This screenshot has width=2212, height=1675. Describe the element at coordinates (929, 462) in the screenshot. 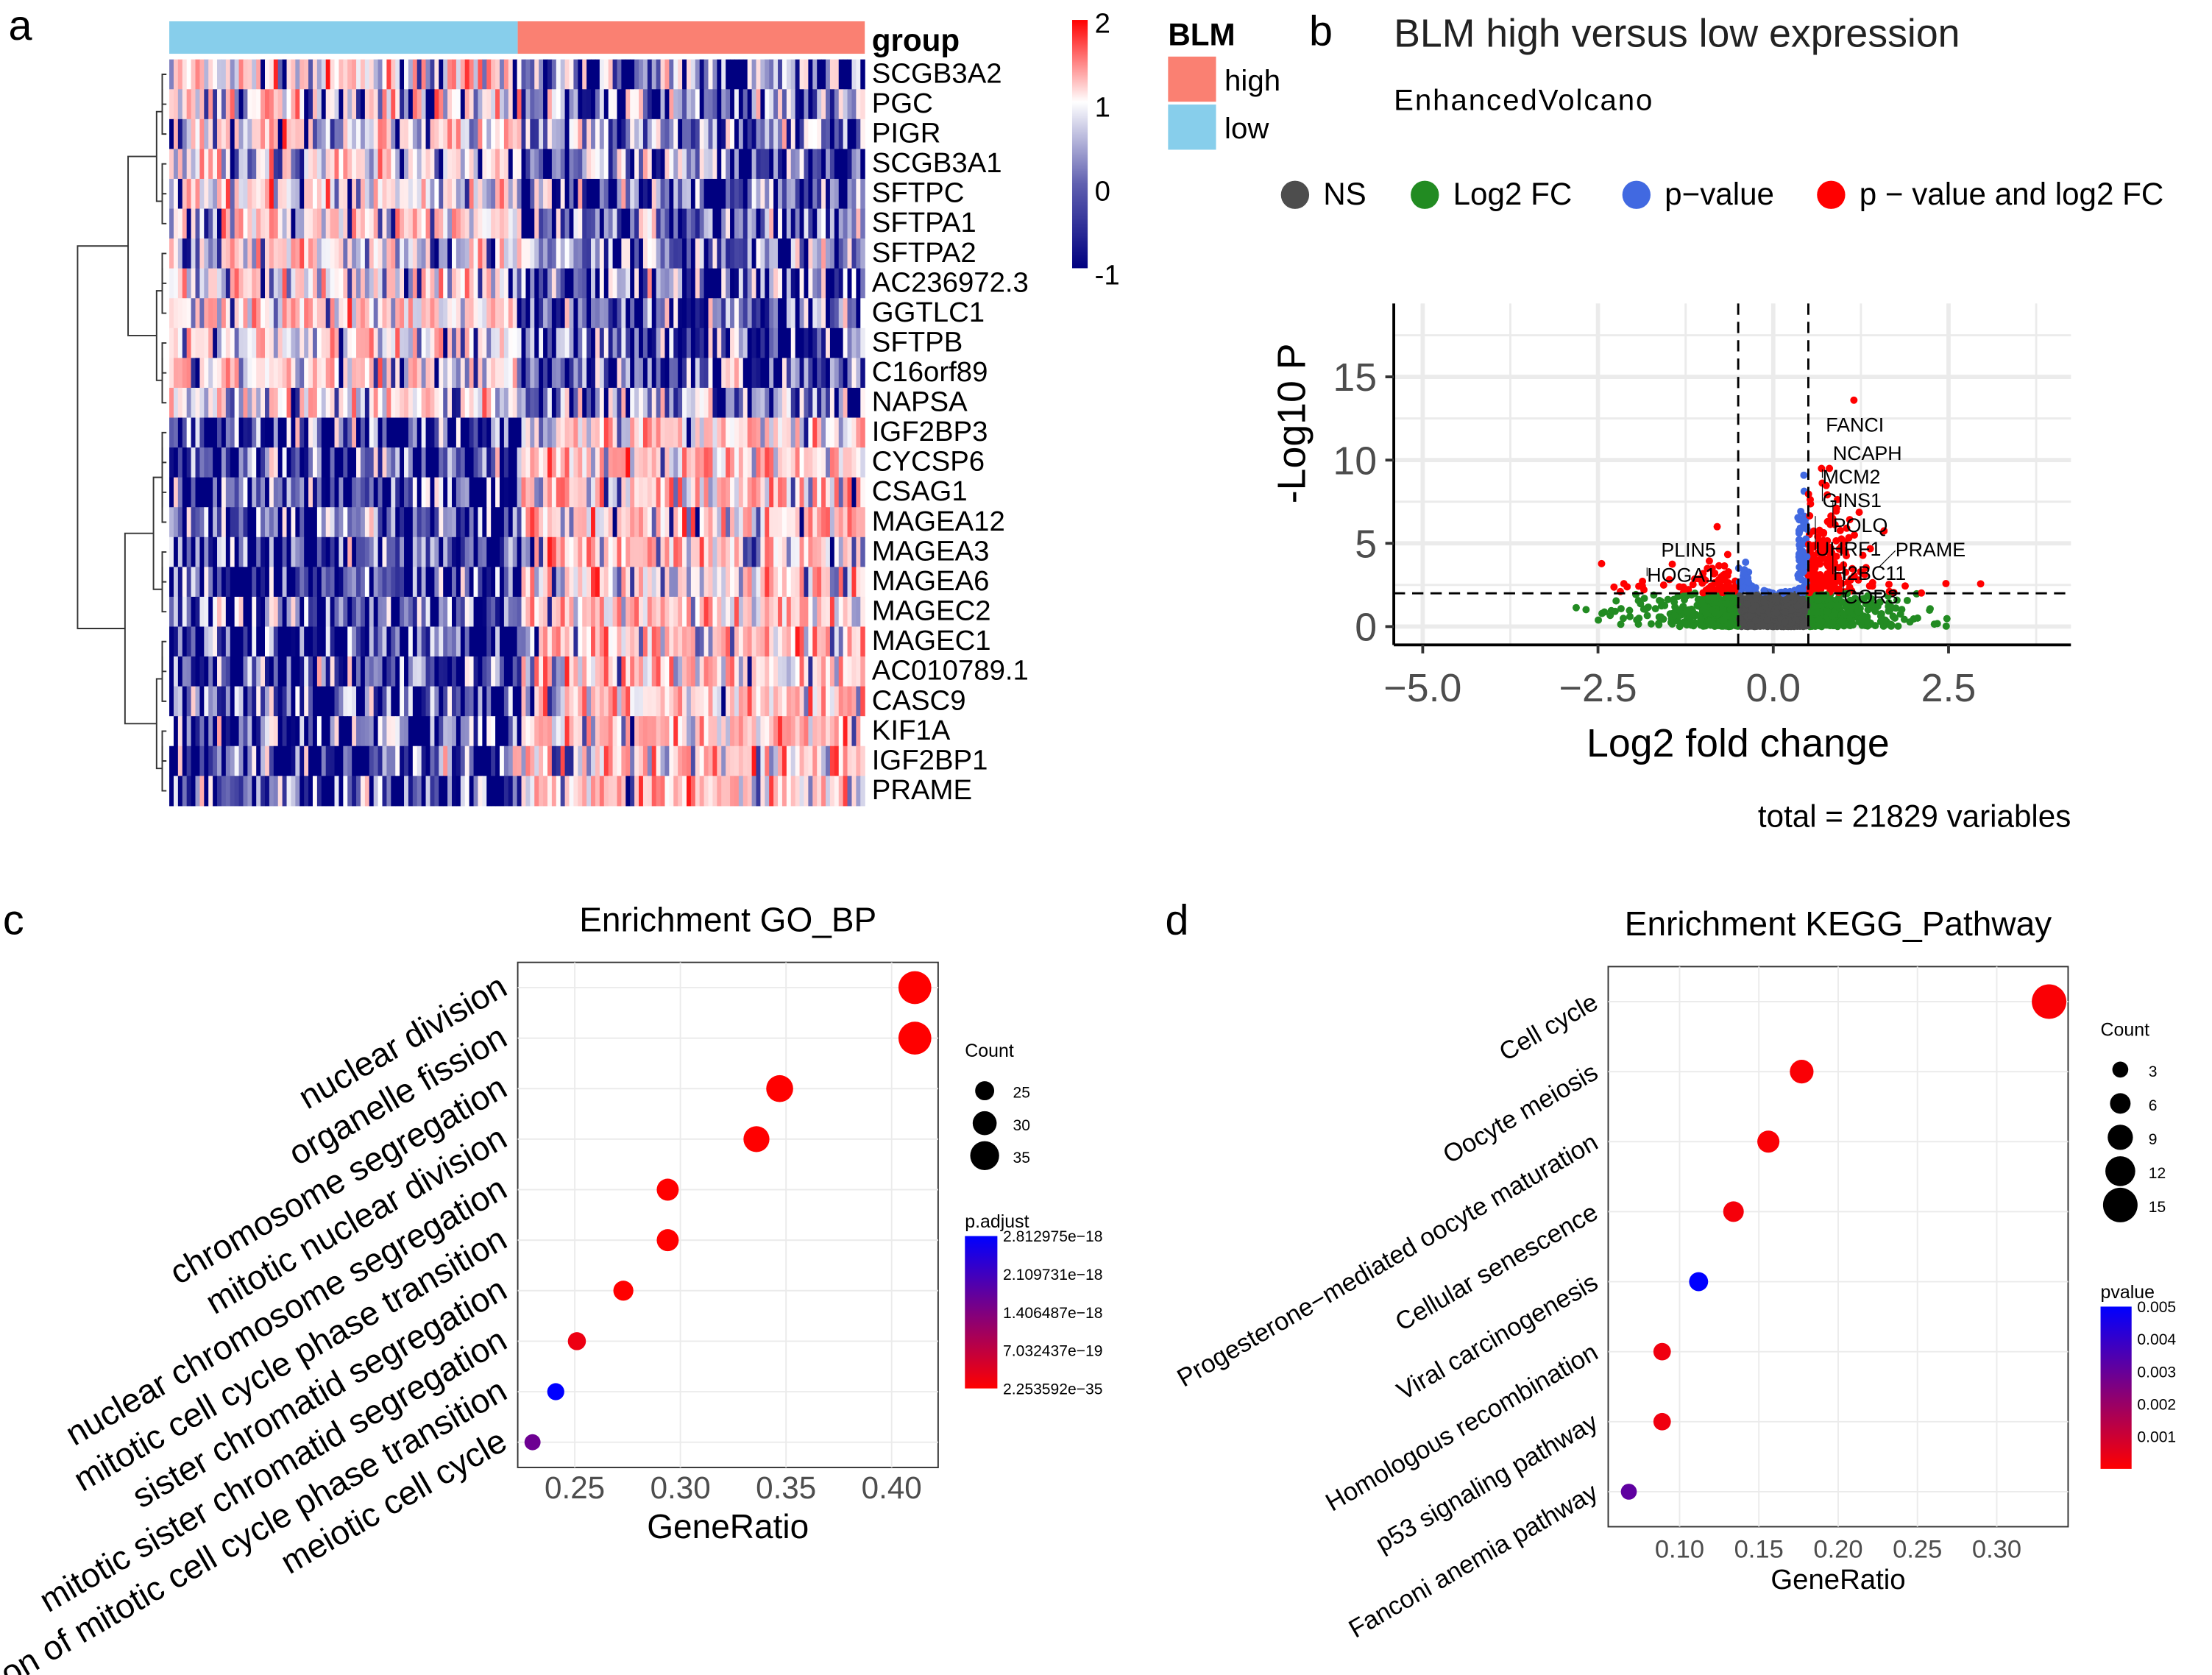

I see `gene-label: CYCSP6` at that location.